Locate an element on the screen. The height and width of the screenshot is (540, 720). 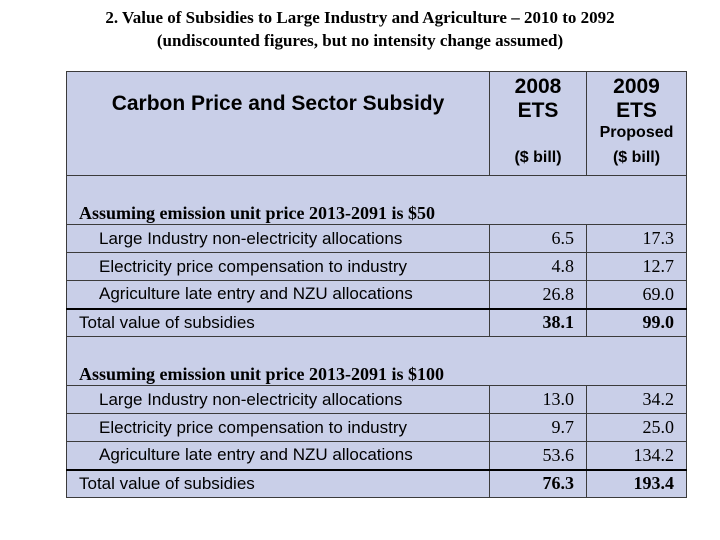
value-2009: 34.2 is located at coordinates (636, 399).